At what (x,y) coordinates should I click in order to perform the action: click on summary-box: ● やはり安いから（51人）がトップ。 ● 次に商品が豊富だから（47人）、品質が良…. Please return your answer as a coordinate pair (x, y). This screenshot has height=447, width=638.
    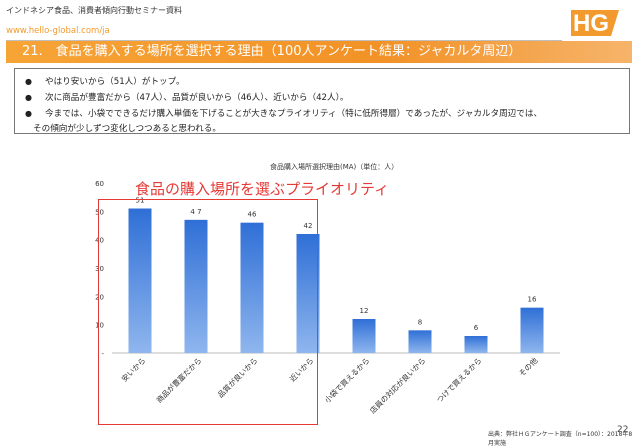
    Looking at the image, I should click on (322, 101).